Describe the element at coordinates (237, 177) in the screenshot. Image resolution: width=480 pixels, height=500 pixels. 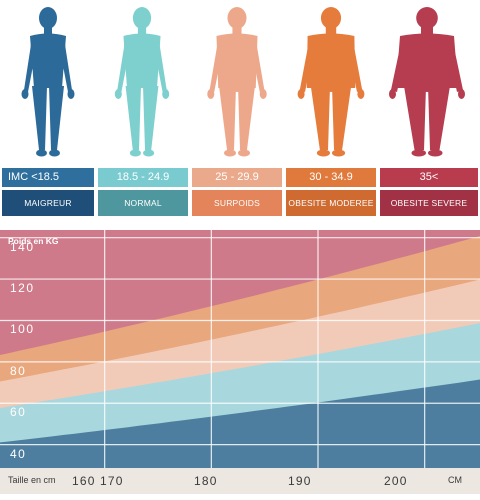
I see `category-range-2: 25 - 29.9` at that location.